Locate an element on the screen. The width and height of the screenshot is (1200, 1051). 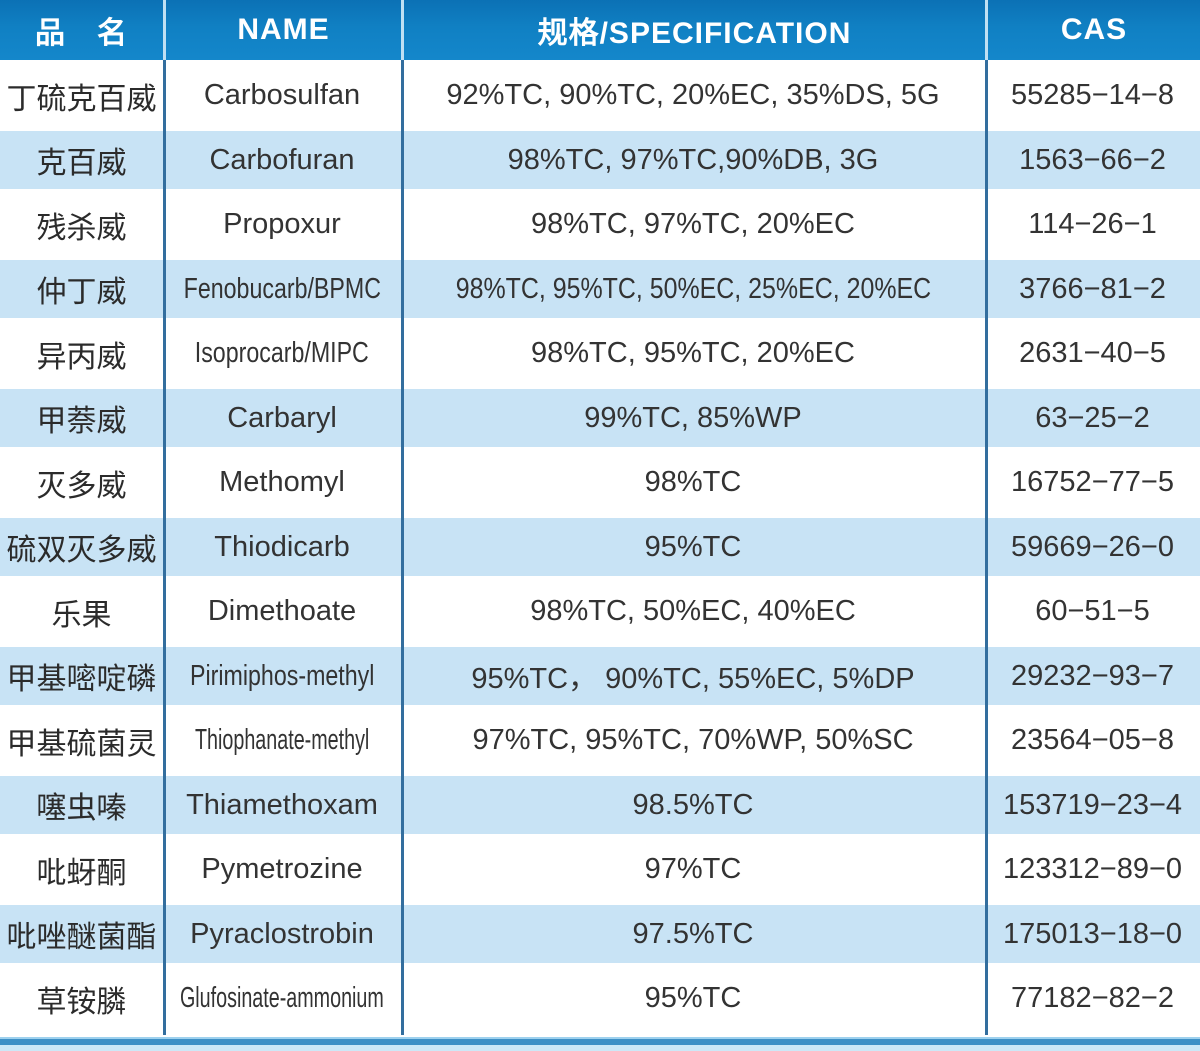
cell-specification: 98%TC, 97%TC, 20%EC is located at coordinates (693, 224).